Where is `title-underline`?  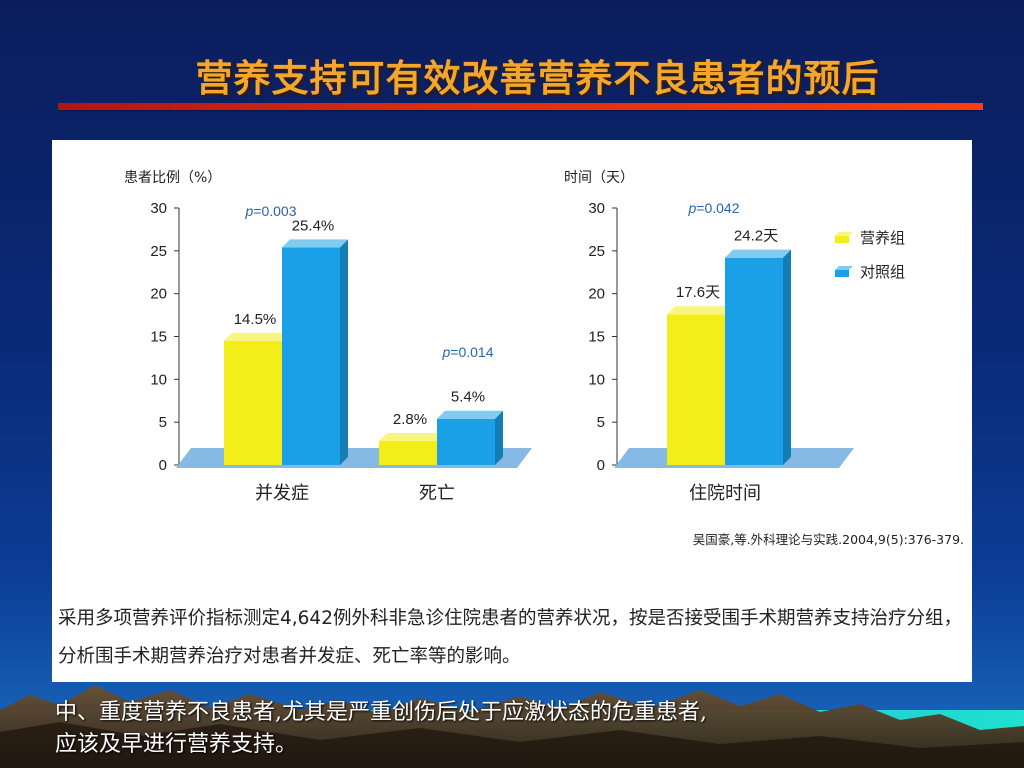
title-underline is located at coordinates (520, 106).